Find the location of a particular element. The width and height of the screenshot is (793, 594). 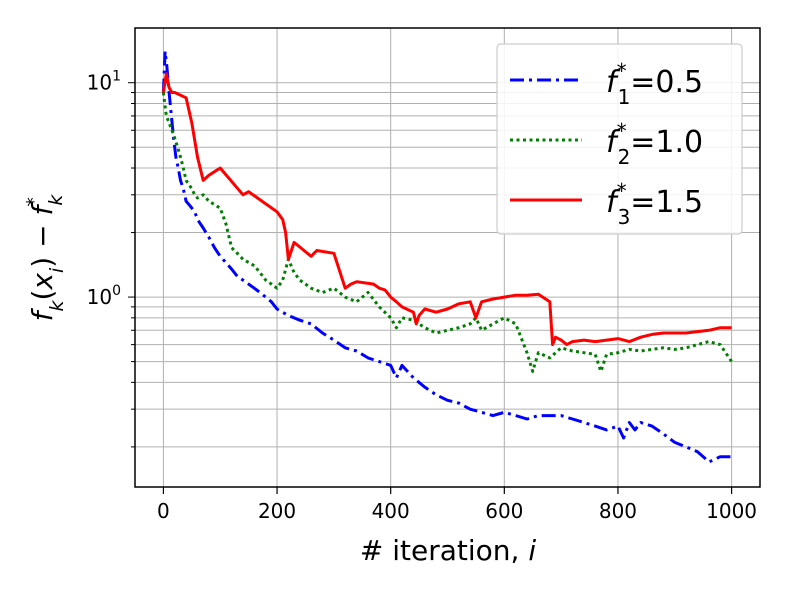

x-tick-label: 400 is located at coordinates (391, 511).